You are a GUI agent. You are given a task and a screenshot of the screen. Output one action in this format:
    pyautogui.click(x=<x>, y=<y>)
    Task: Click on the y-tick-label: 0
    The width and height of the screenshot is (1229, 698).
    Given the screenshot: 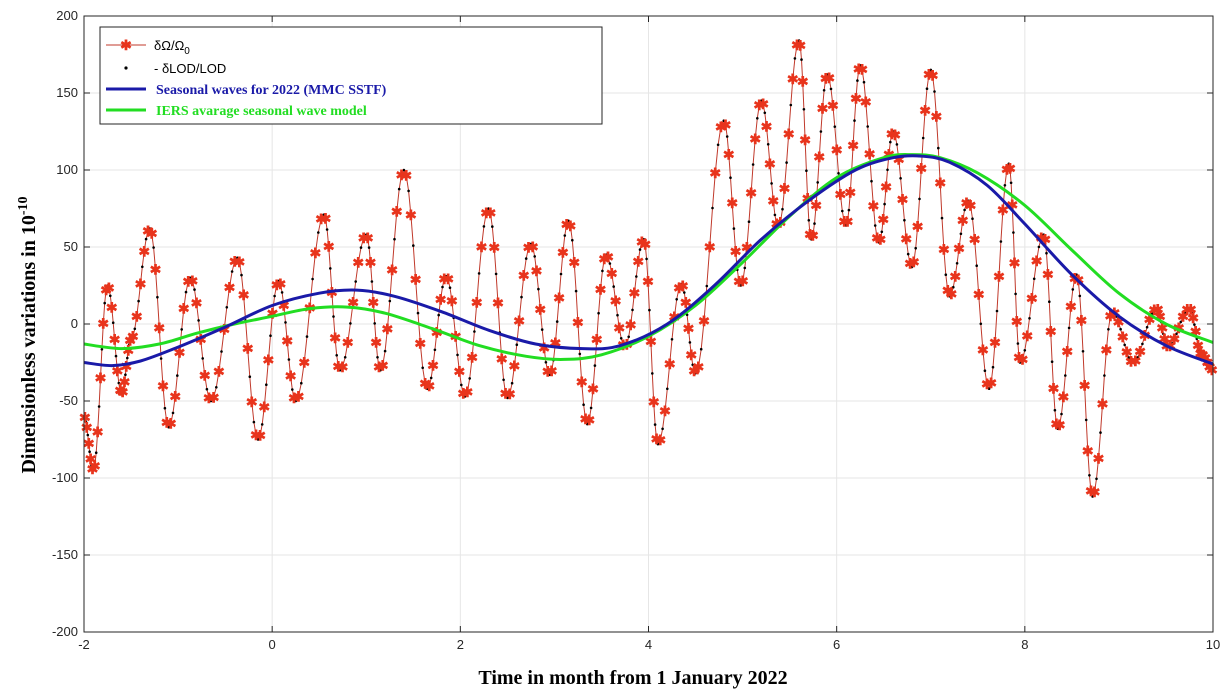 What is the action you would take?
    pyautogui.click(x=74, y=323)
    